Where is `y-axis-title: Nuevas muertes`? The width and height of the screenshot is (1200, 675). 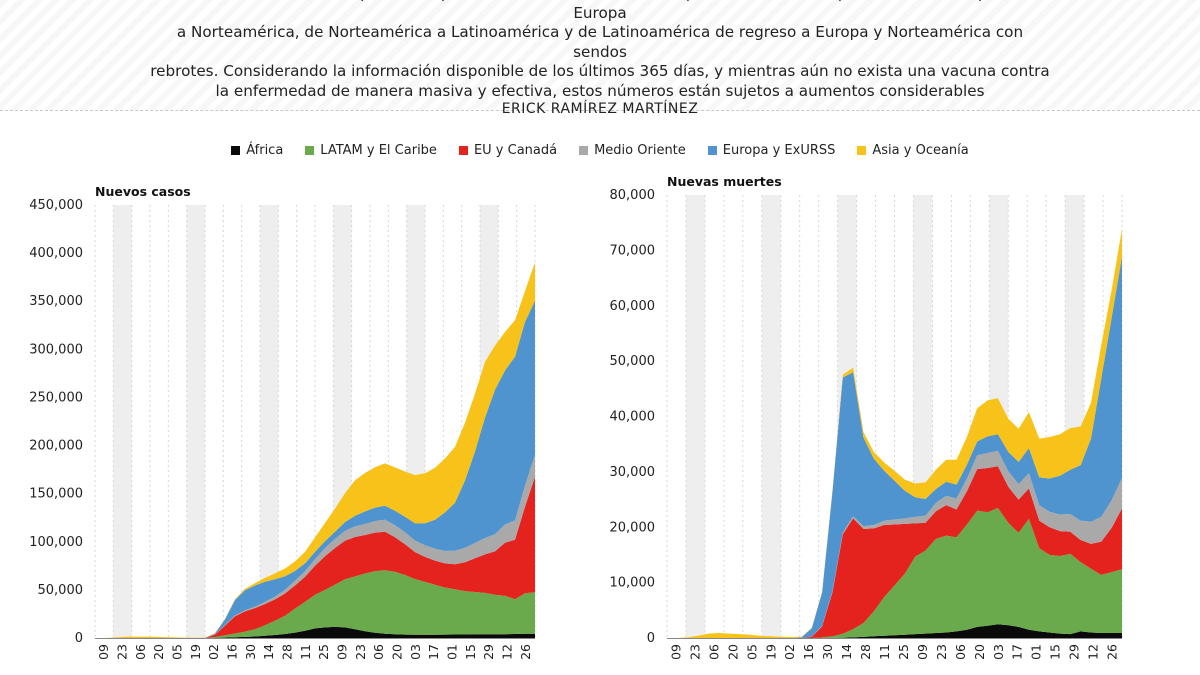 y-axis-title: Nuevas muertes is located at coordinates (724, 181).